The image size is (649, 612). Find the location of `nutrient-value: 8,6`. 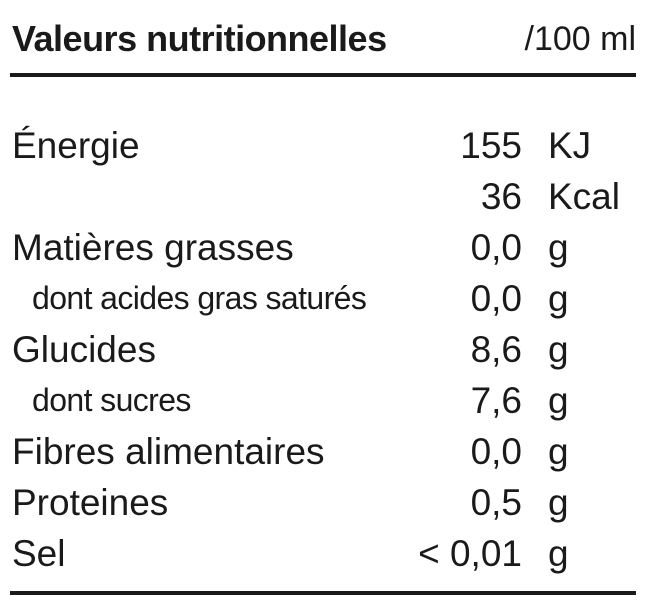

nutrient-value: 8,6 is located at coordinates (496, 349).